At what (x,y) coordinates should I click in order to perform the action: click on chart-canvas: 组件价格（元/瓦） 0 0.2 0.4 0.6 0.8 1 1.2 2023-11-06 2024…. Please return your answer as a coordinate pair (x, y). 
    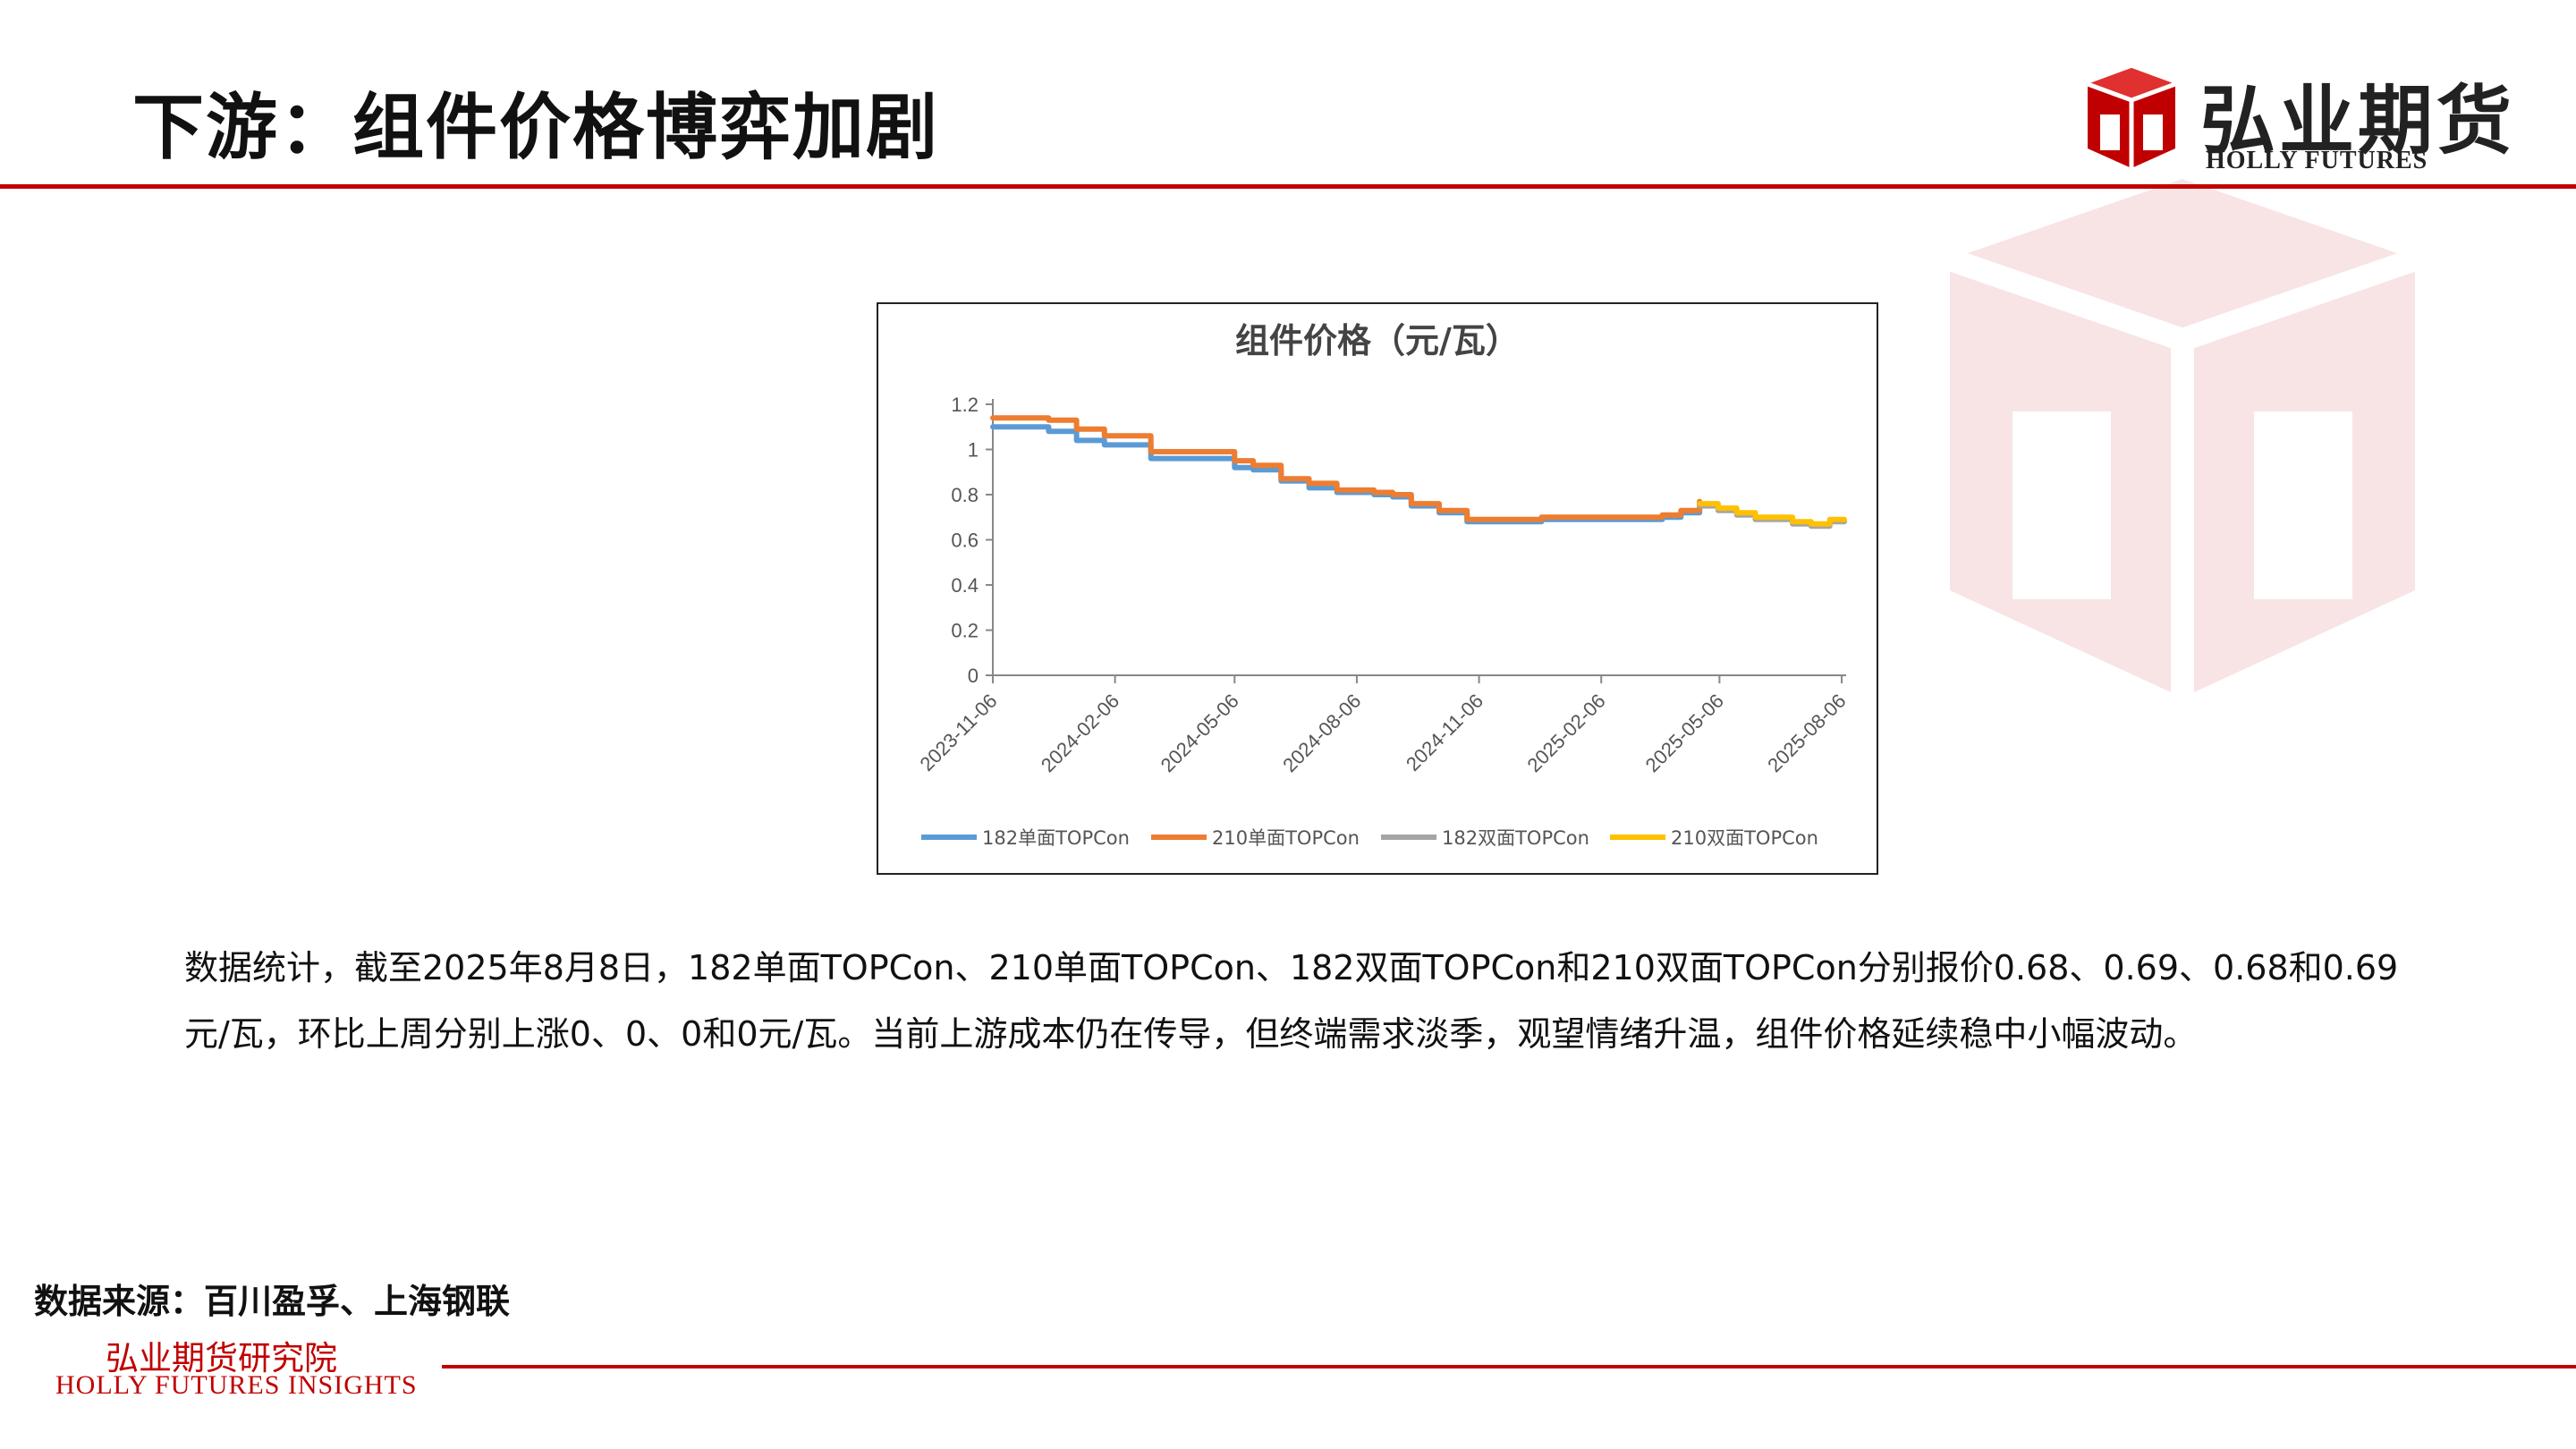
    Looking at the image, I should click on (1382, 585).